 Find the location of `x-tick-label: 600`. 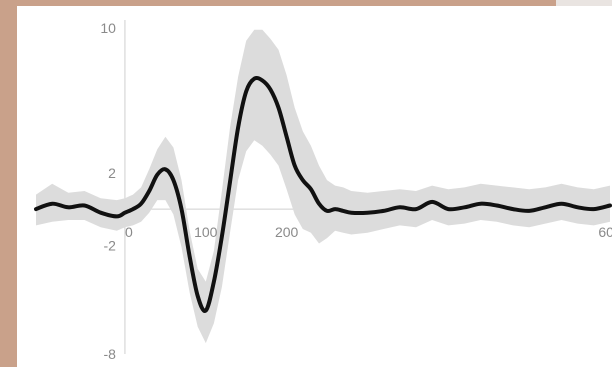

x-tick-label: 600 is located at coordinates (605, 232).